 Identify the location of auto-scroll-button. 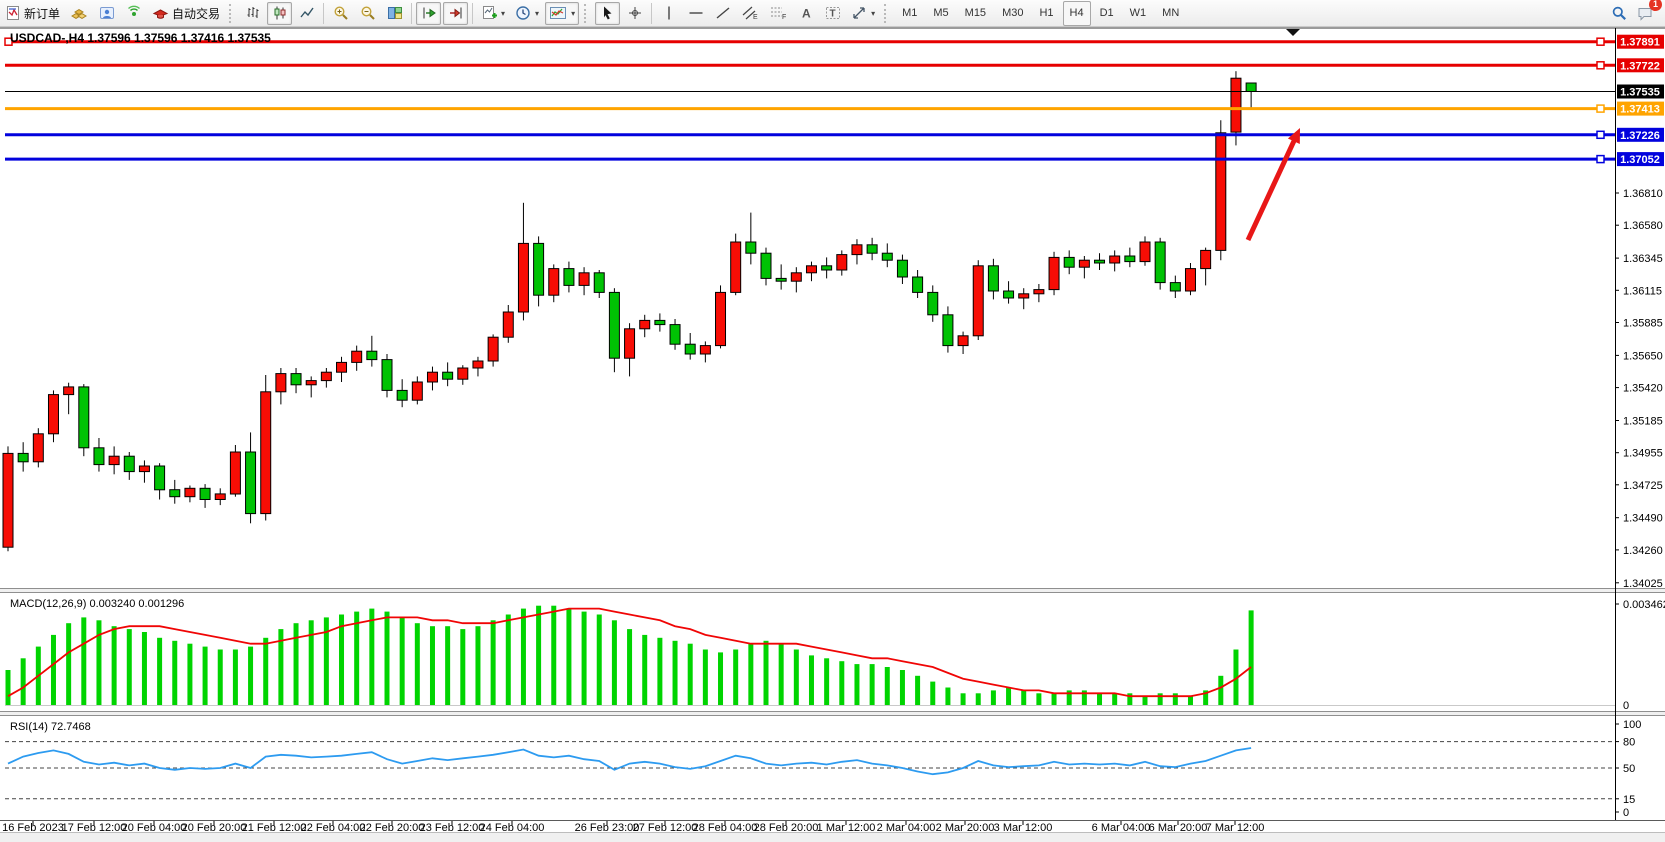
(429, 13).